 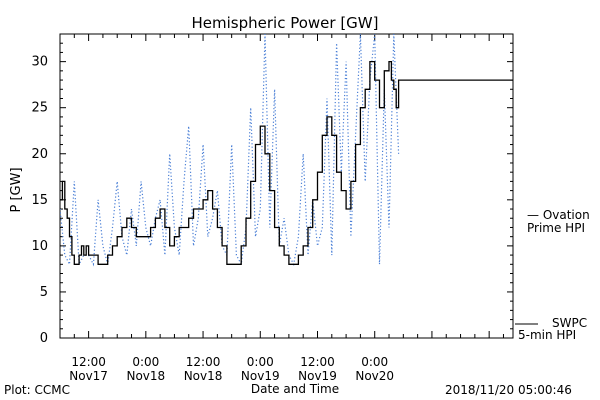 What do you see at coordinates (39, 200) in the screenshot?
I see `y-tick-label: 15` at bounding box center [39, 200].